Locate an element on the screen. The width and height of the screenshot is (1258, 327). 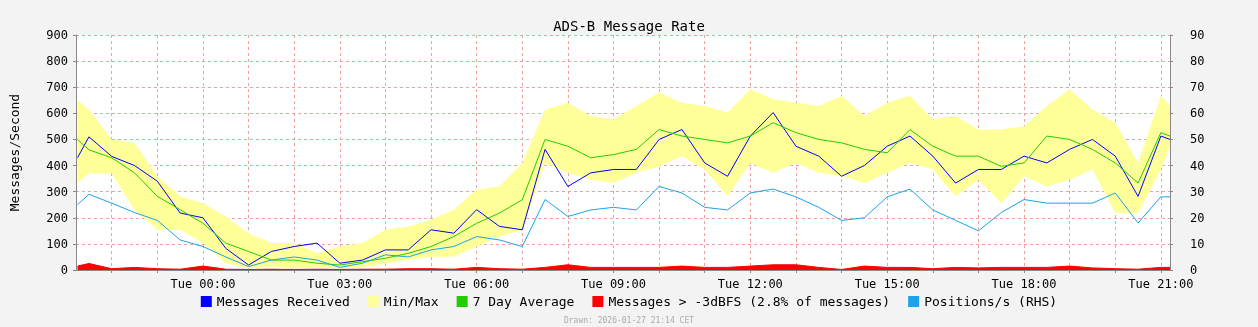
x-tick-label: Tue 18:00 is located at coordinates (1024, 284).